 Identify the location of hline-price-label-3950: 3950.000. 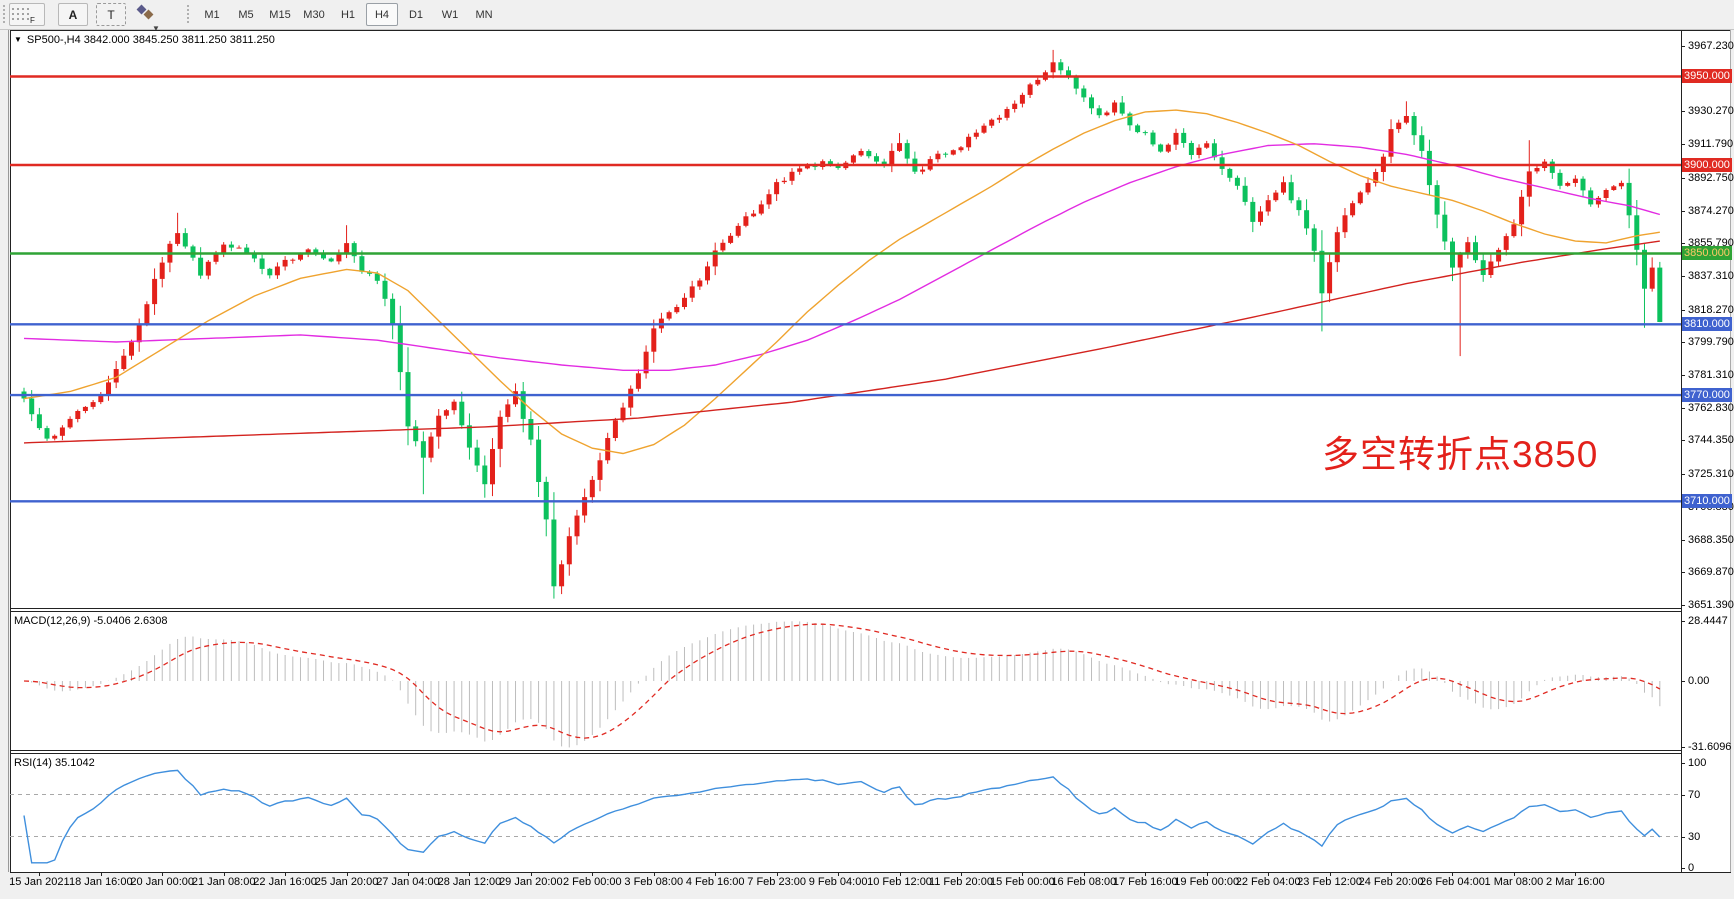
(1707, 76).